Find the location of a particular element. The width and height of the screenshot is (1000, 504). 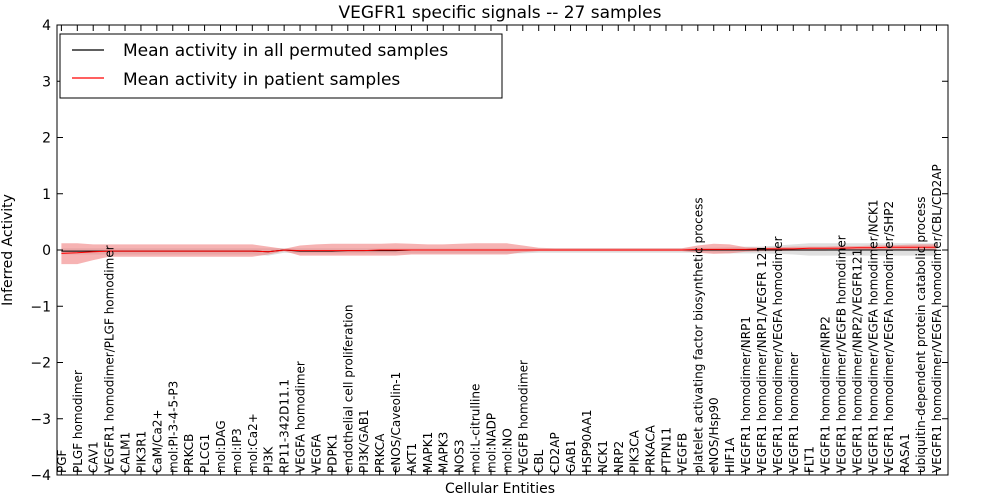

y-tick-label: −1 is located at coordinates (40, 307).